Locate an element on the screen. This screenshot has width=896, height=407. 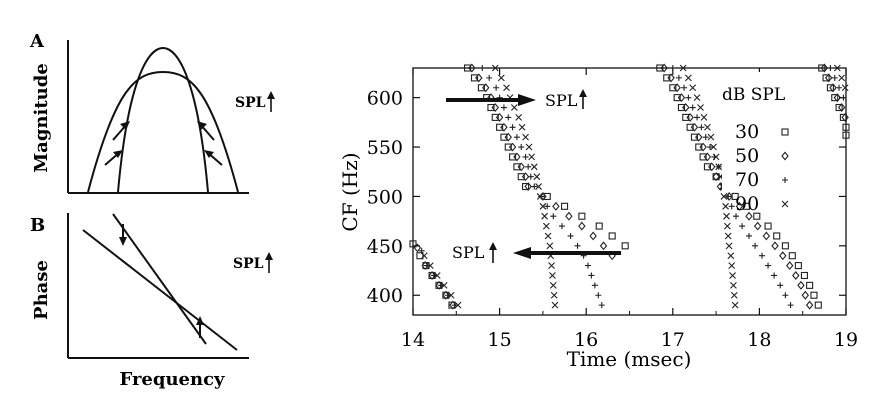
panel-b-xlabel: Frequency is located at coordinates (172, 379).